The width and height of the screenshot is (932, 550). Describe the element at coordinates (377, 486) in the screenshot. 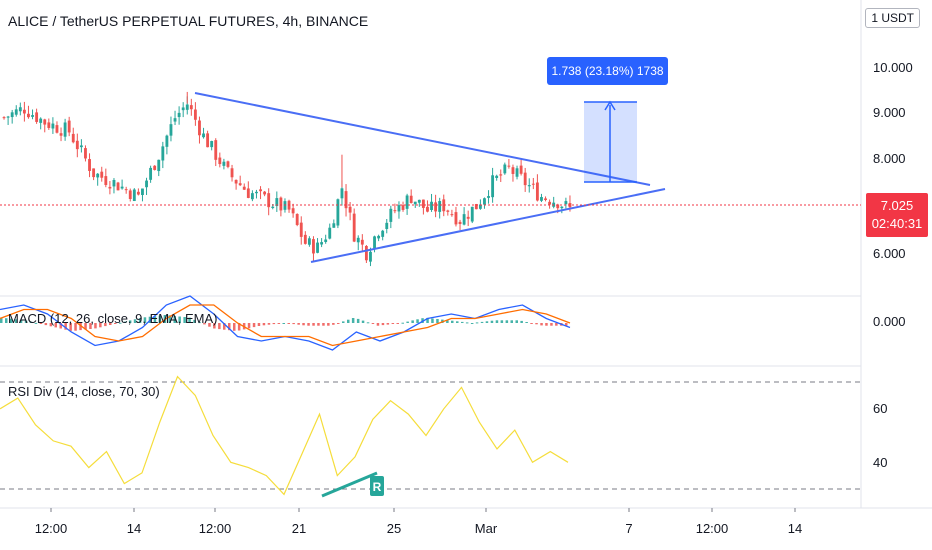

I see `rsi-divergence-marker` at that location.